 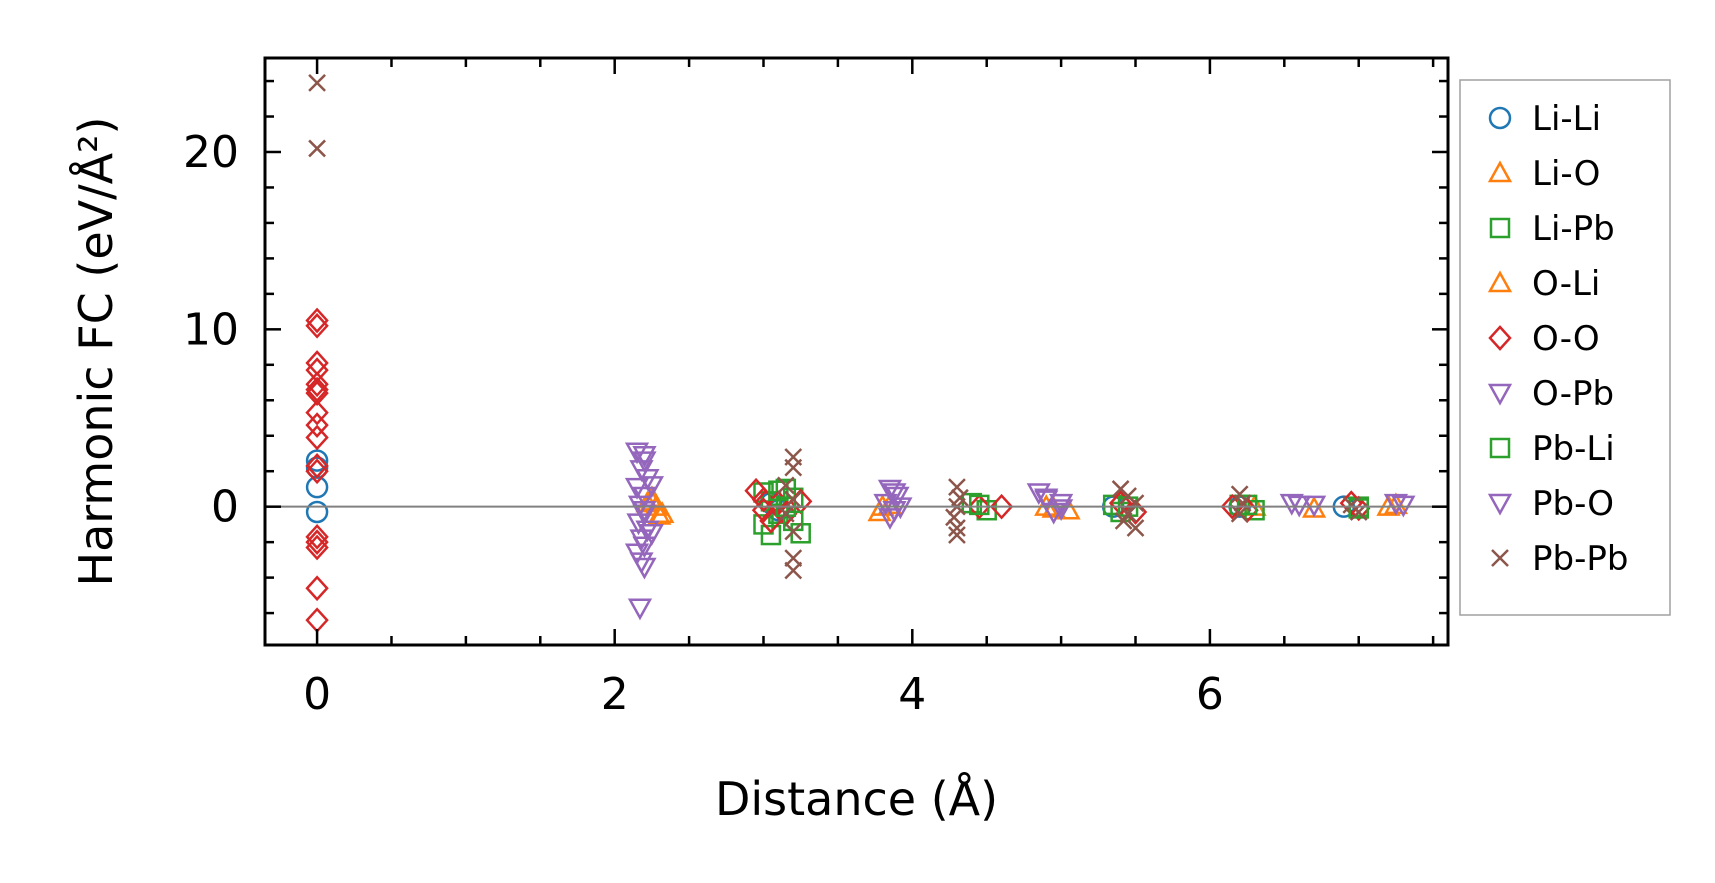 I want to click on series-li-li, so click(x=830, y=486).